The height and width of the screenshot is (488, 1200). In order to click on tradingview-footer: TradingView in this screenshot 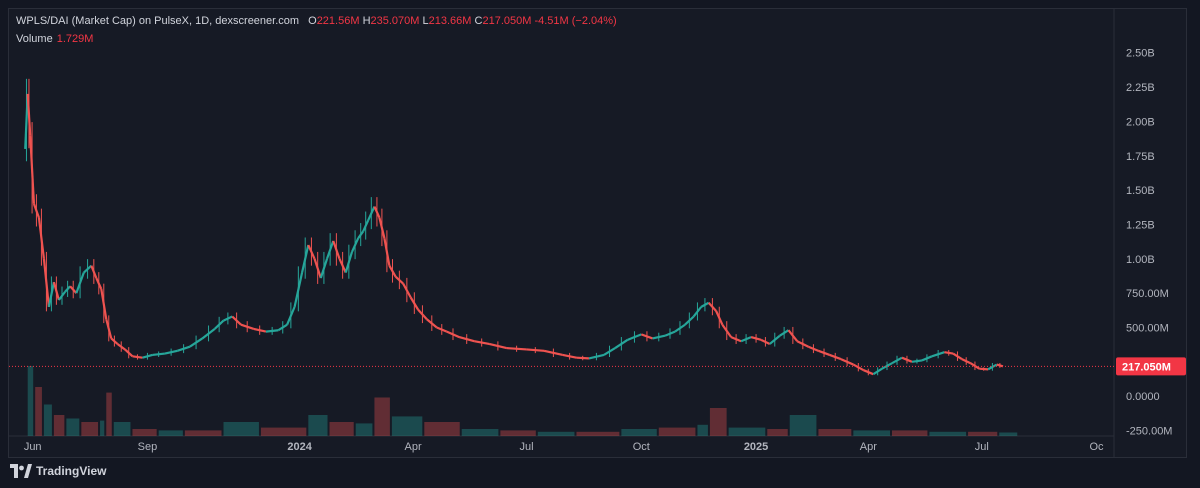, I will do `click(58, 471)`.